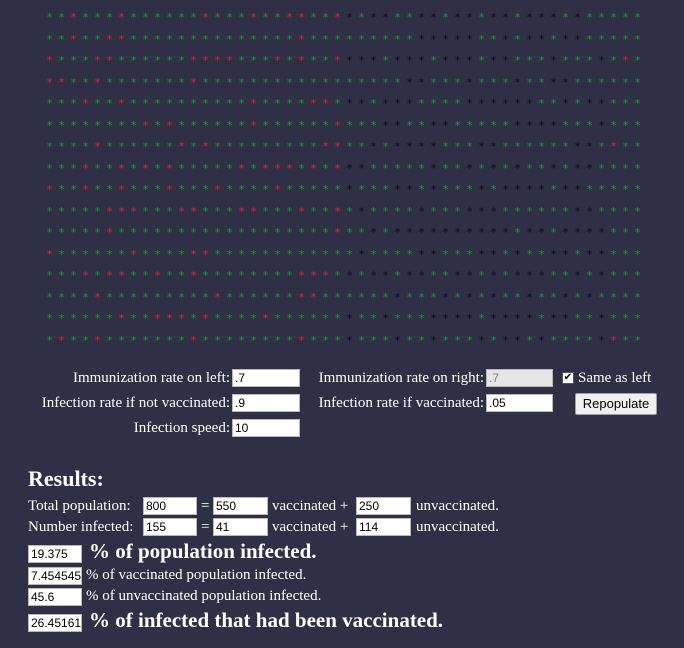 The width and height of the screenshot is (684, 648). Describe the element at coordinates (55, 554) in the screenshot. I see `pct-population-infected-value: 19.375` at that location.